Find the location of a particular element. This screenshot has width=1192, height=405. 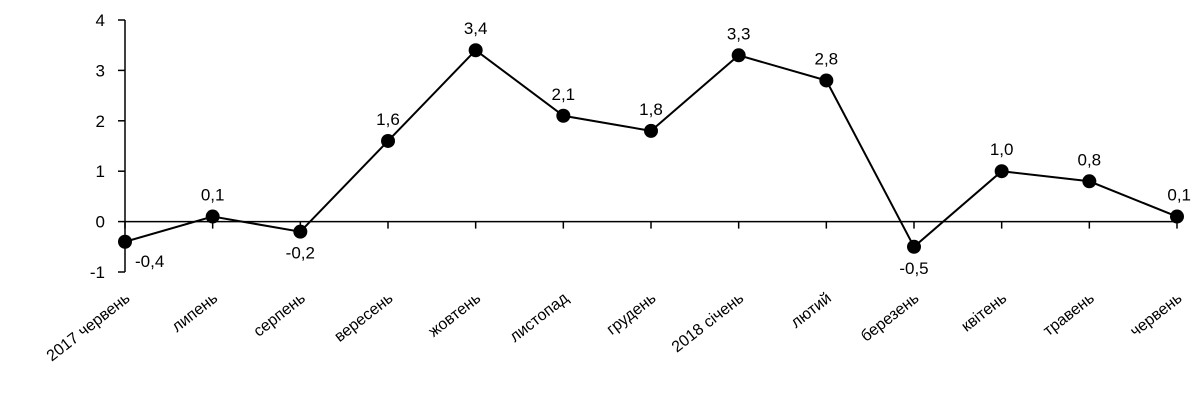

data-label: -0,5 is located at coordinates (913, 268).